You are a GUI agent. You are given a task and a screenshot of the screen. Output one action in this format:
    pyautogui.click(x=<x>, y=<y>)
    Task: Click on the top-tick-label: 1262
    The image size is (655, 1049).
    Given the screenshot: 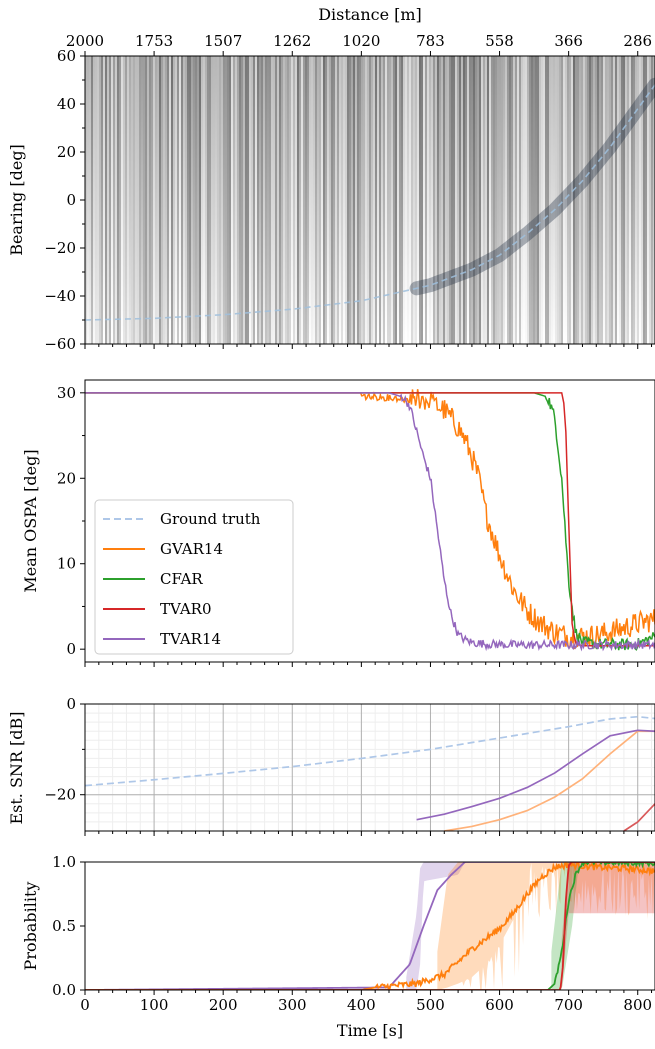 What is the action you would take?
    pyautogui.click(x=292, y=41)
    